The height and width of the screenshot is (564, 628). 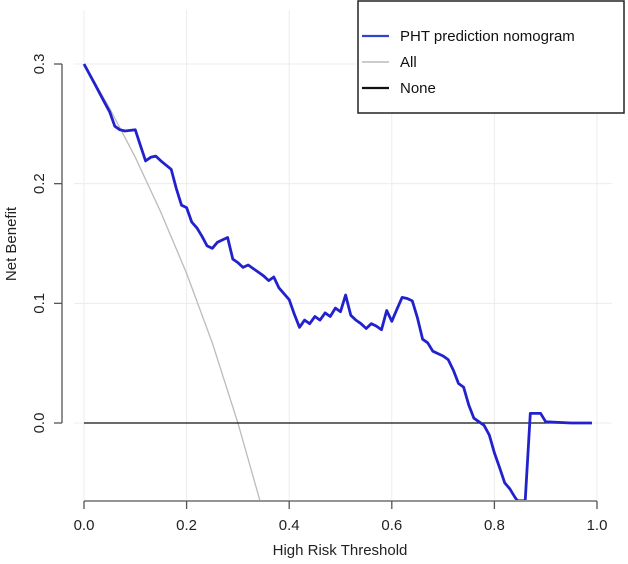 I want to click on x-tick-label: 0.2, so click(x=186, y=525).